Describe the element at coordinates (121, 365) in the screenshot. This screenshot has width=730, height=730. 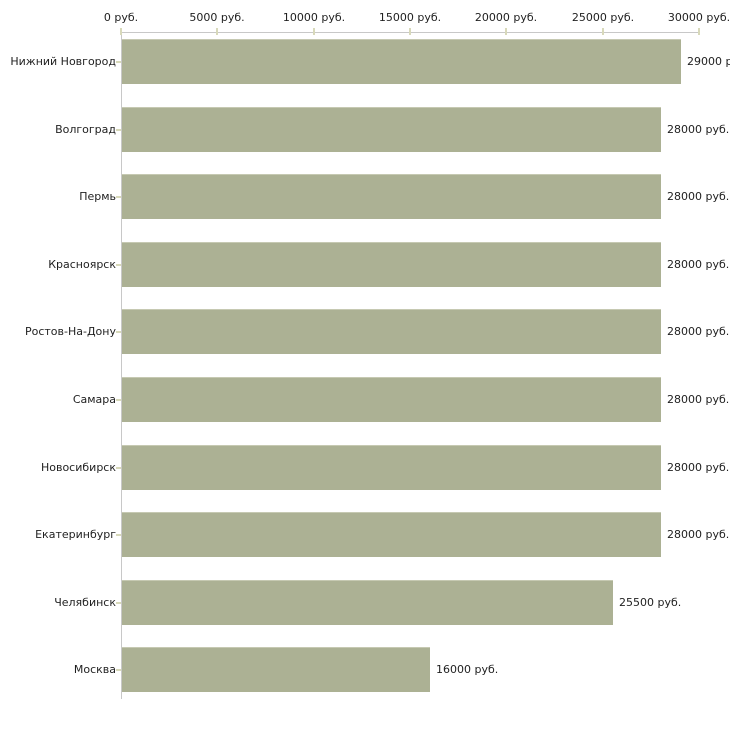
I see `y-axis-line` at that location.